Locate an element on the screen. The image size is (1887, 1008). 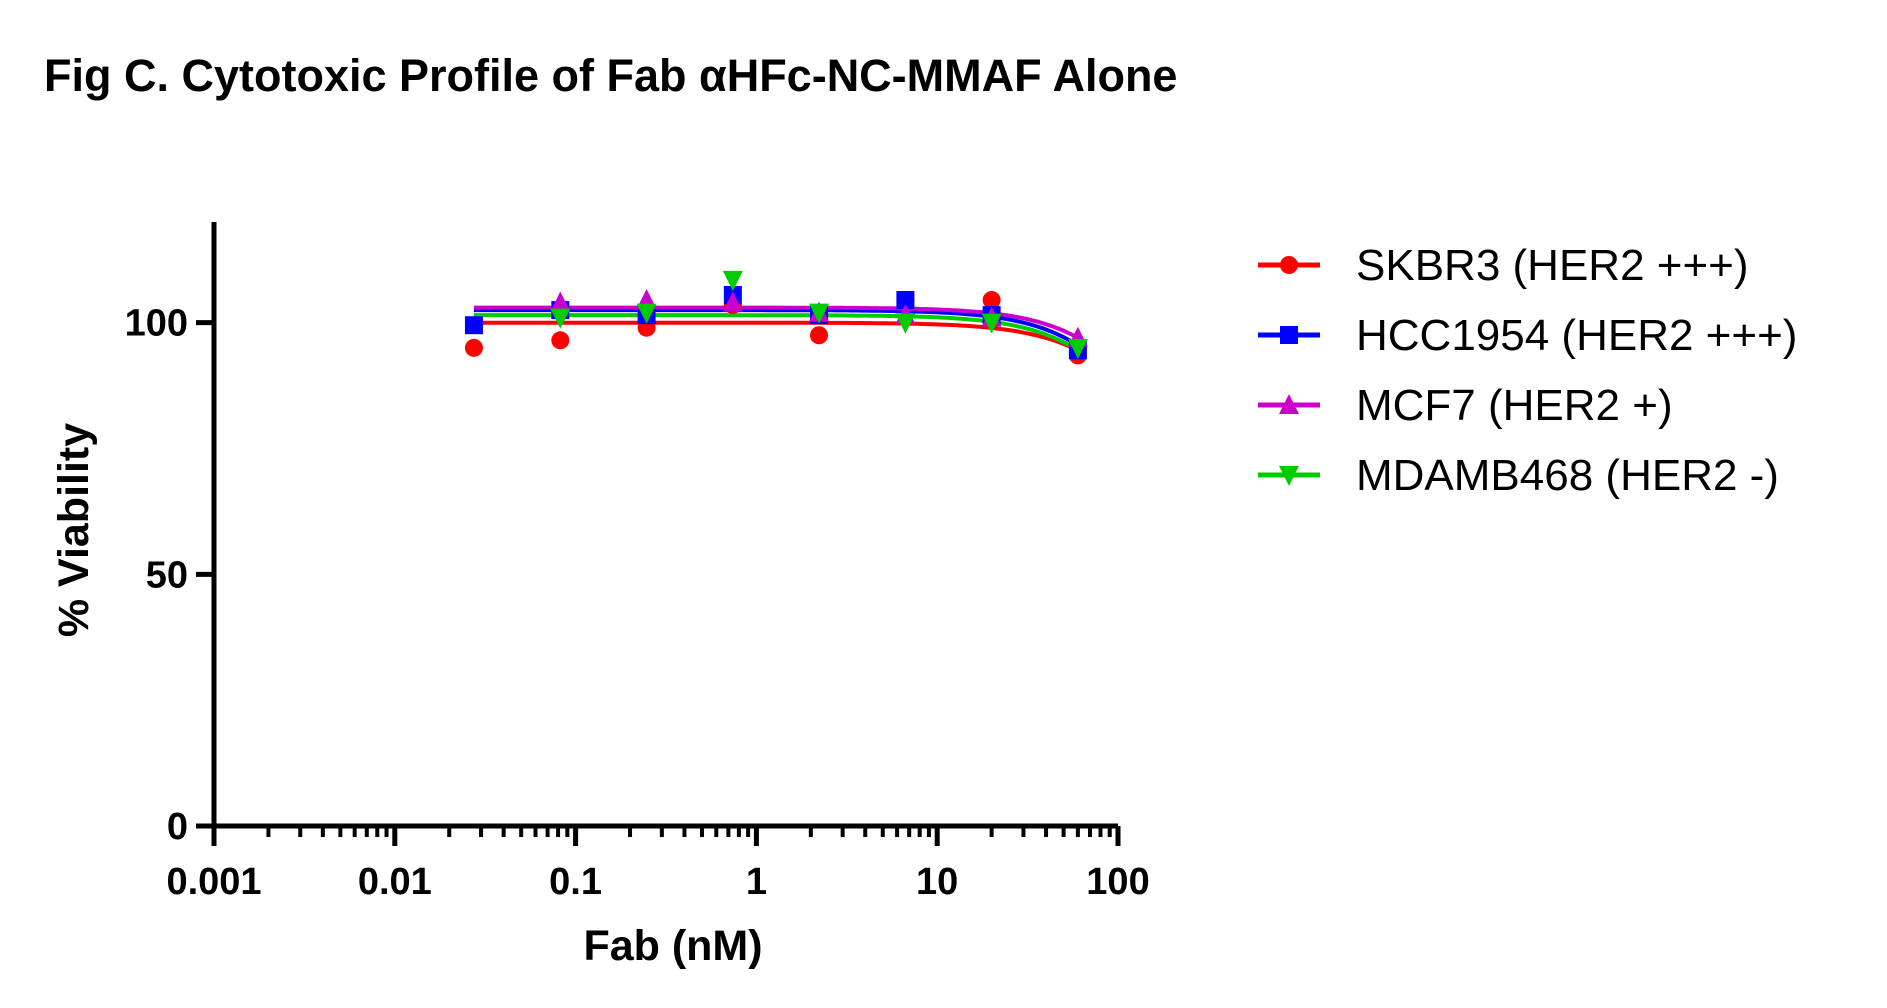
legend-item-3: MCF7 (HER2 +) is located at coordinates (1465, 405).